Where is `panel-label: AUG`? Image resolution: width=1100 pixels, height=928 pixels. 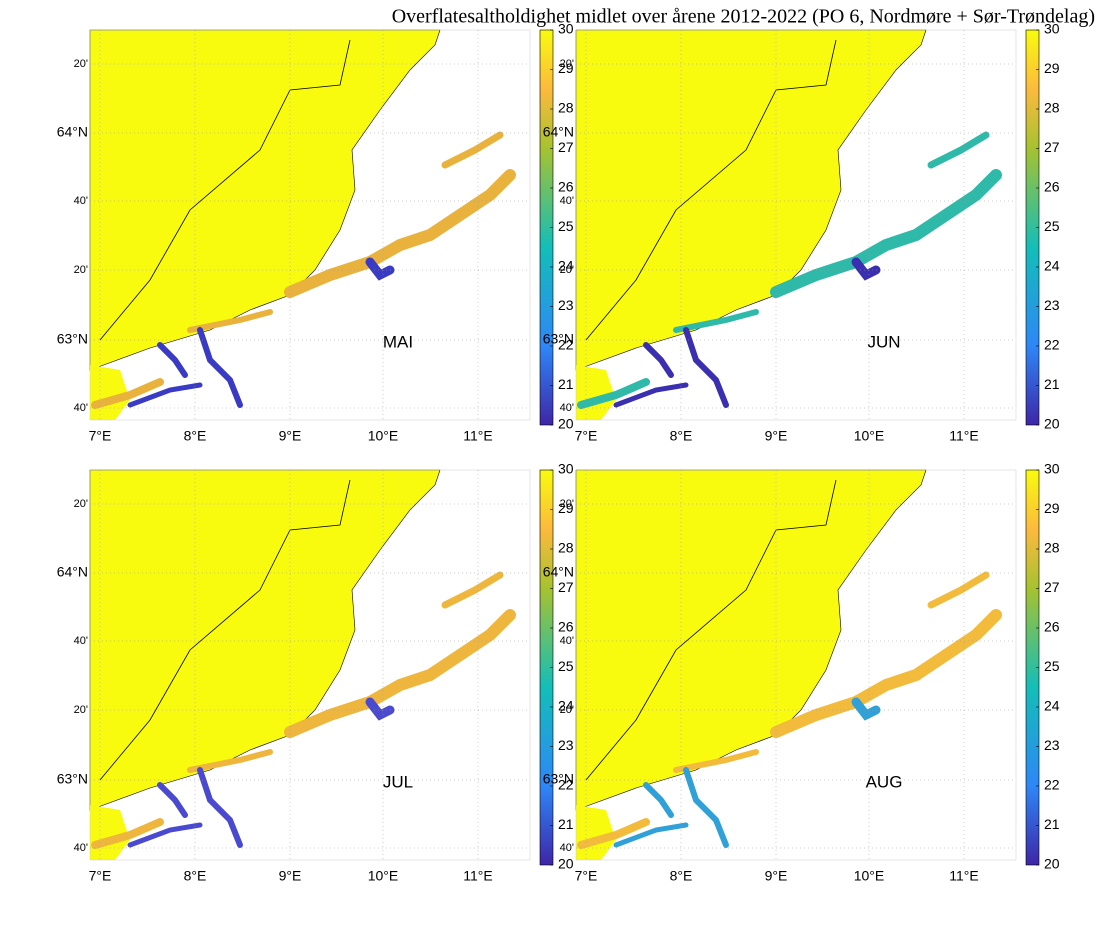 panel-label: AUG is located at coordinates (884, 781).